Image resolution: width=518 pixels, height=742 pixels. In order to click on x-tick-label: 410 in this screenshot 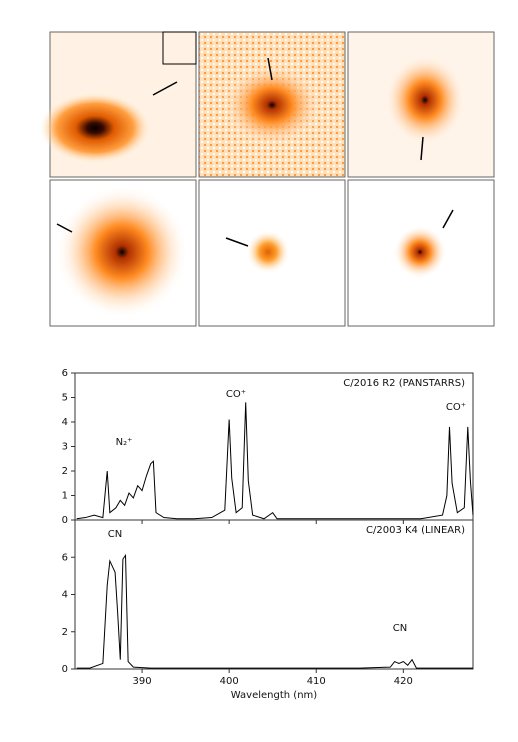, I will do `click(316, 681)`.